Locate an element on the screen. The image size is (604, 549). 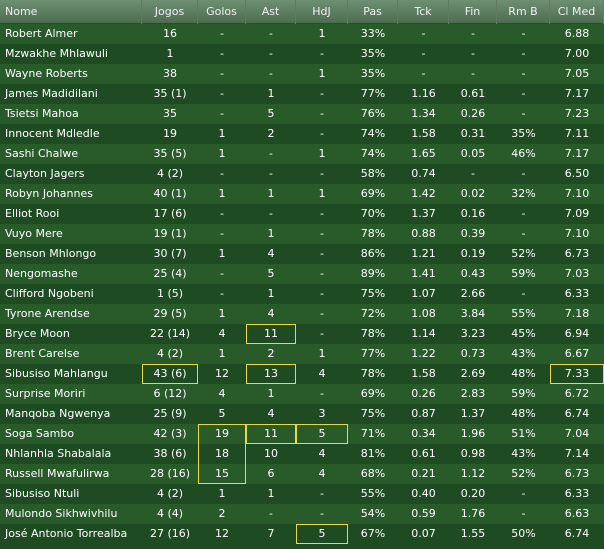
column-header-rmb: Rm B is located at coordinates (523, 12).